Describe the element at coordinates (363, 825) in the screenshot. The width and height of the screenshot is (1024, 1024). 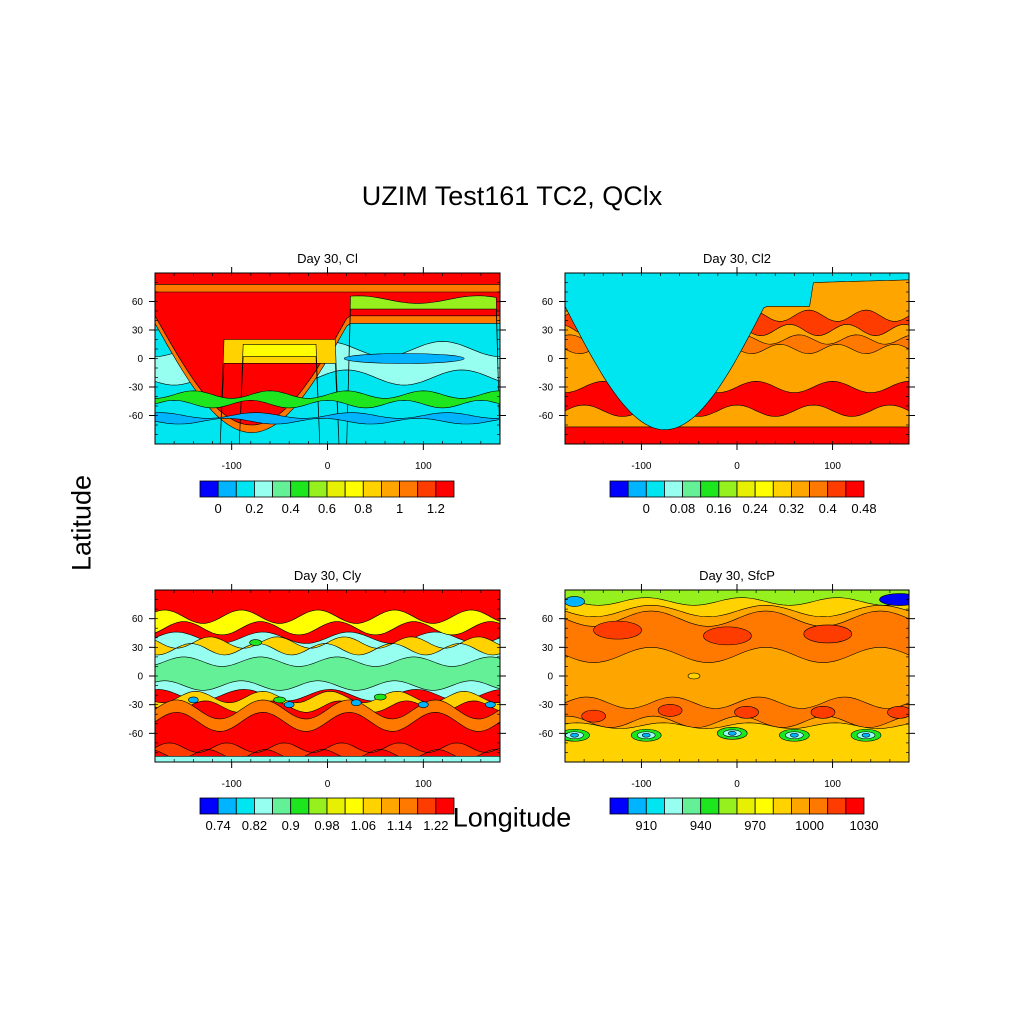
I see `colorbar-label: 1.06` at that location.